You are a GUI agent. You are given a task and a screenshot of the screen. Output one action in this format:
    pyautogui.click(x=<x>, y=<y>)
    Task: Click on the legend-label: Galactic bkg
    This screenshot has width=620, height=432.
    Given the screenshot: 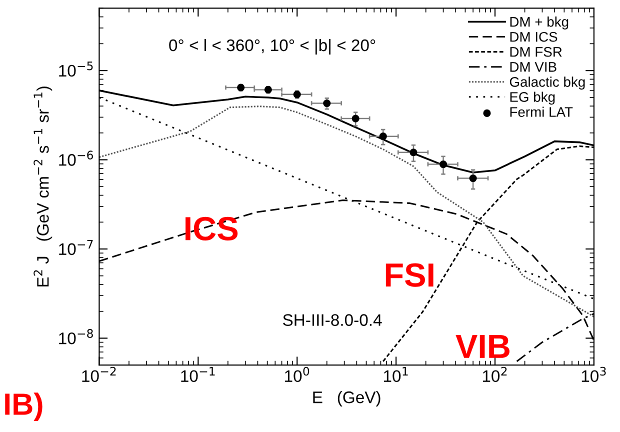 What is the action you would take?
    pyautogui.click(x=547, y=83)
    